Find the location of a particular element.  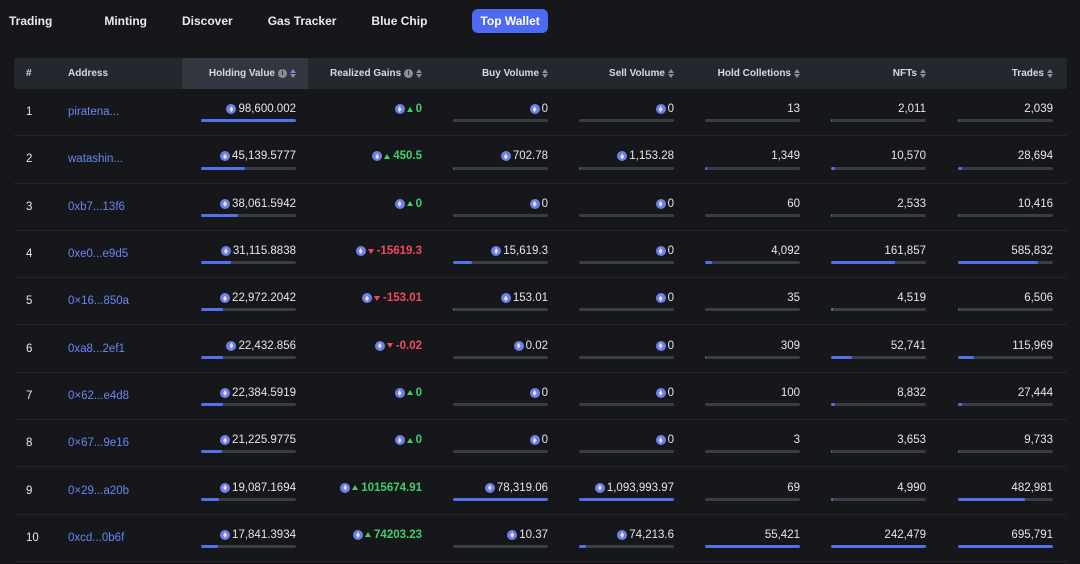

buy-volume-cell: 153.01 is located at coordinates (497, 301).